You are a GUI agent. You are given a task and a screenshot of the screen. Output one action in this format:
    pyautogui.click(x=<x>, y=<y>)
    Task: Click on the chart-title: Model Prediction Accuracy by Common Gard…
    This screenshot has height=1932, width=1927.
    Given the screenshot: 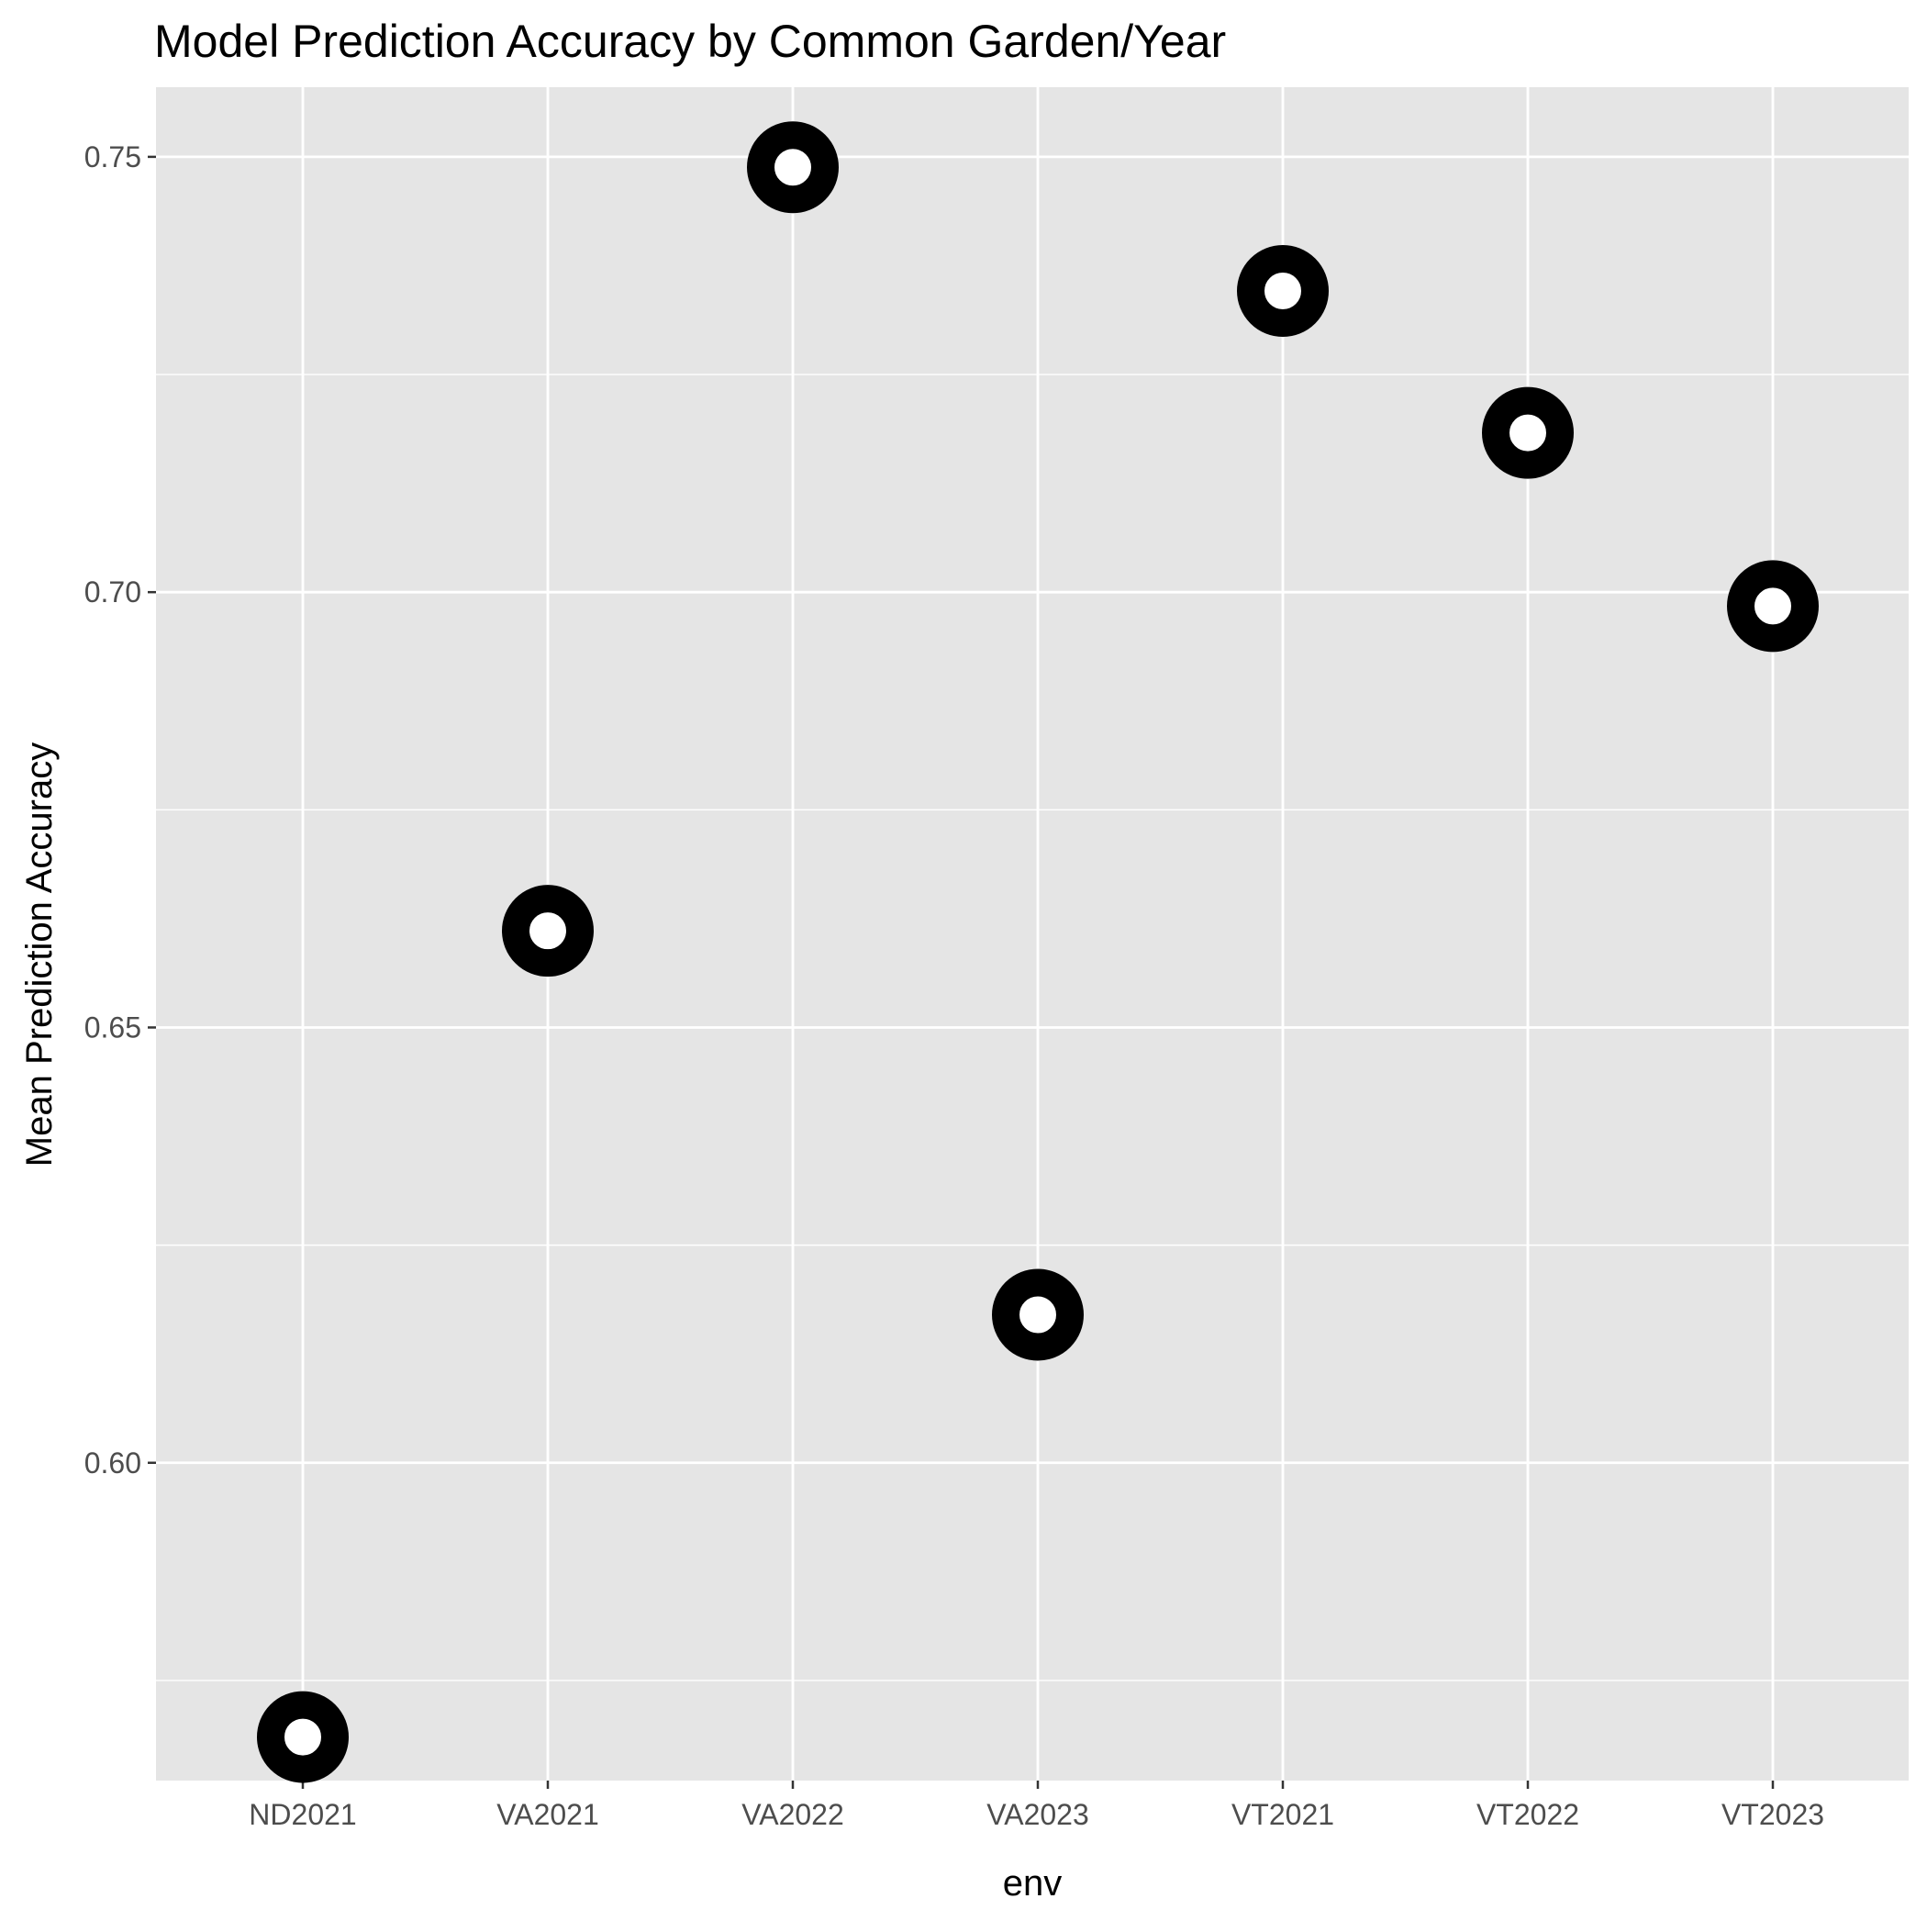 What is the action you would take?
    pyautogui.click(x=690, y=41)
    